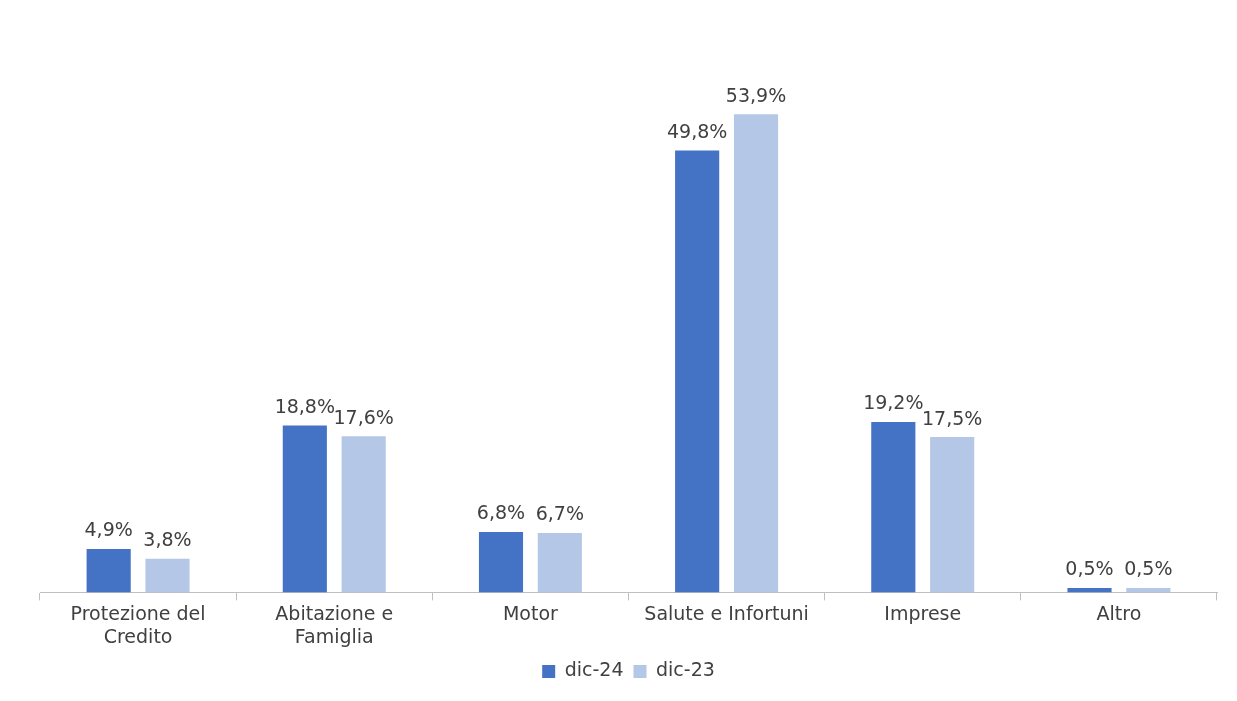 This screenshot has height=701, width=1237. I want to click on data-label: 19,2%, so click(893, 402).